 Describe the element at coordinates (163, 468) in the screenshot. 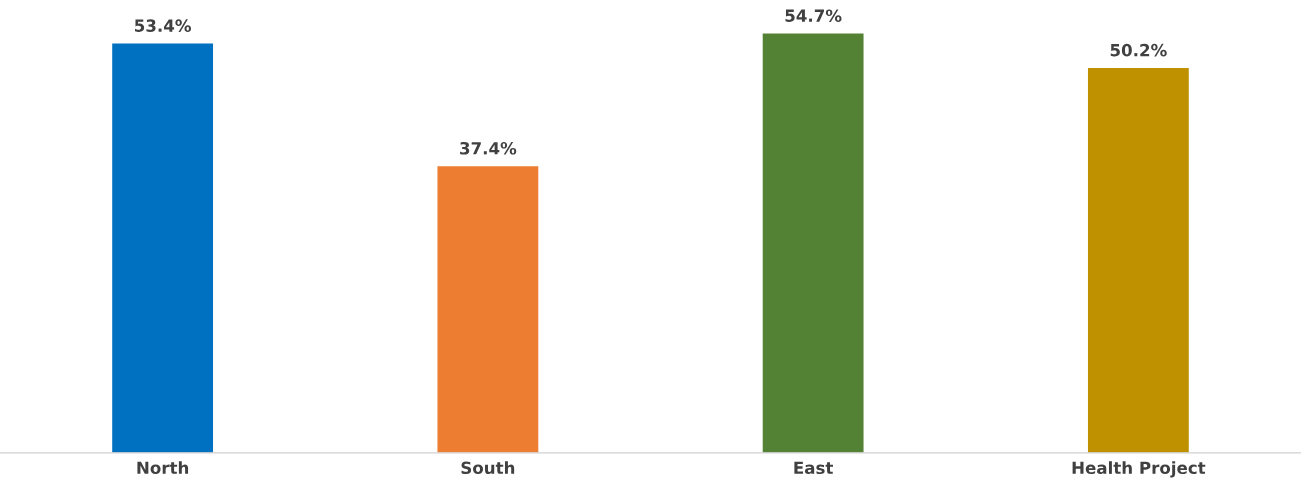

I see `x-tick-label: North` at that location.